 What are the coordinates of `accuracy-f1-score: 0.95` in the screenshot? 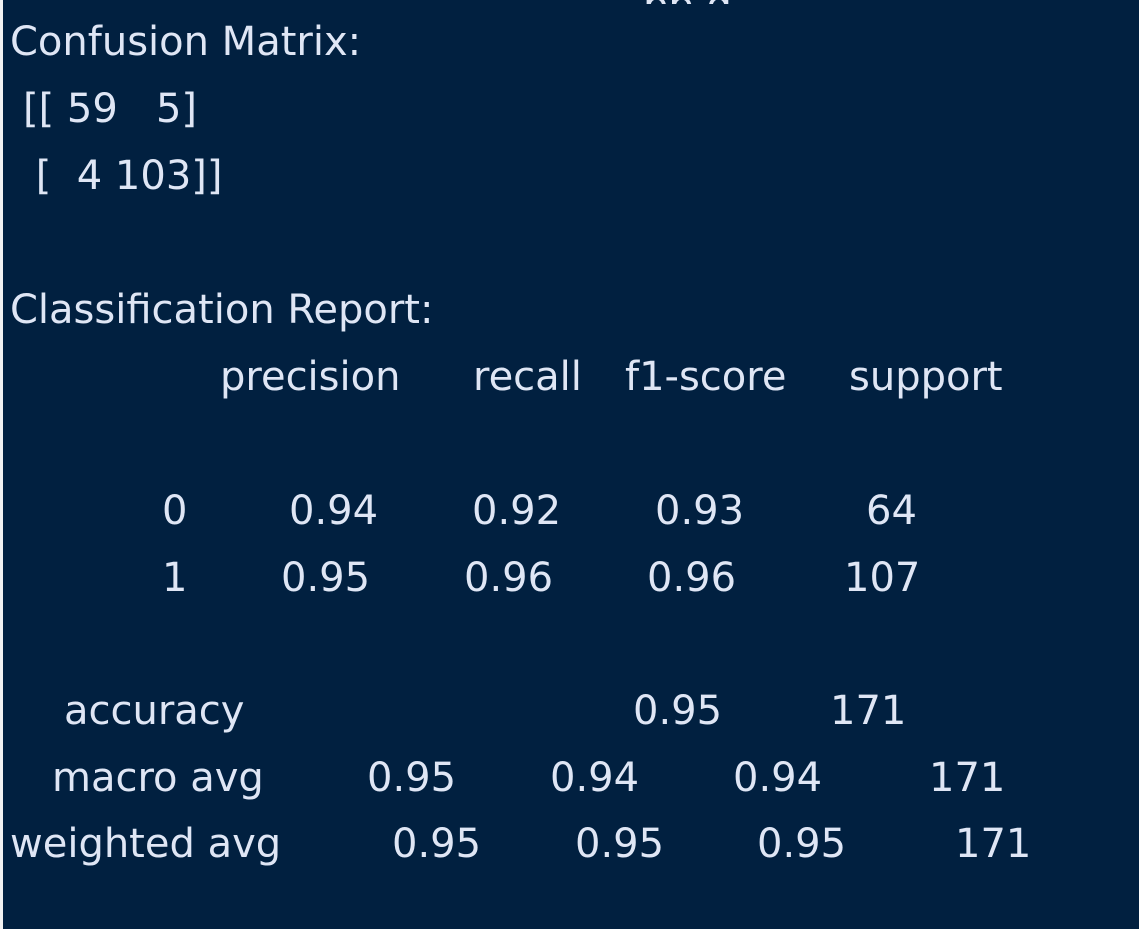 It's located at (678, 711).